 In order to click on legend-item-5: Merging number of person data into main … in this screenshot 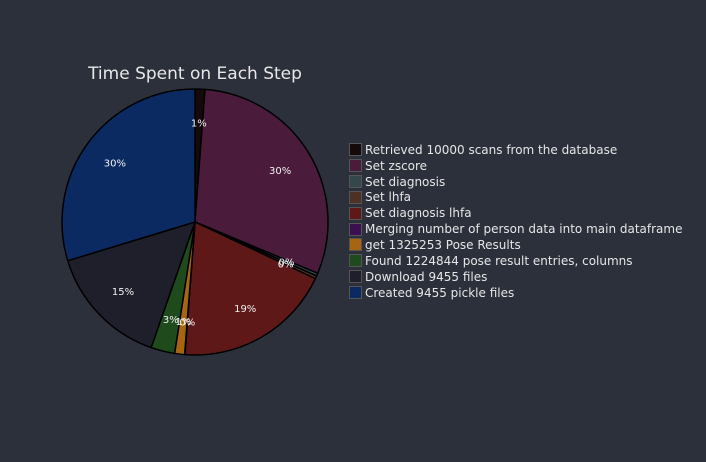, I will do `click(515, 229)`.